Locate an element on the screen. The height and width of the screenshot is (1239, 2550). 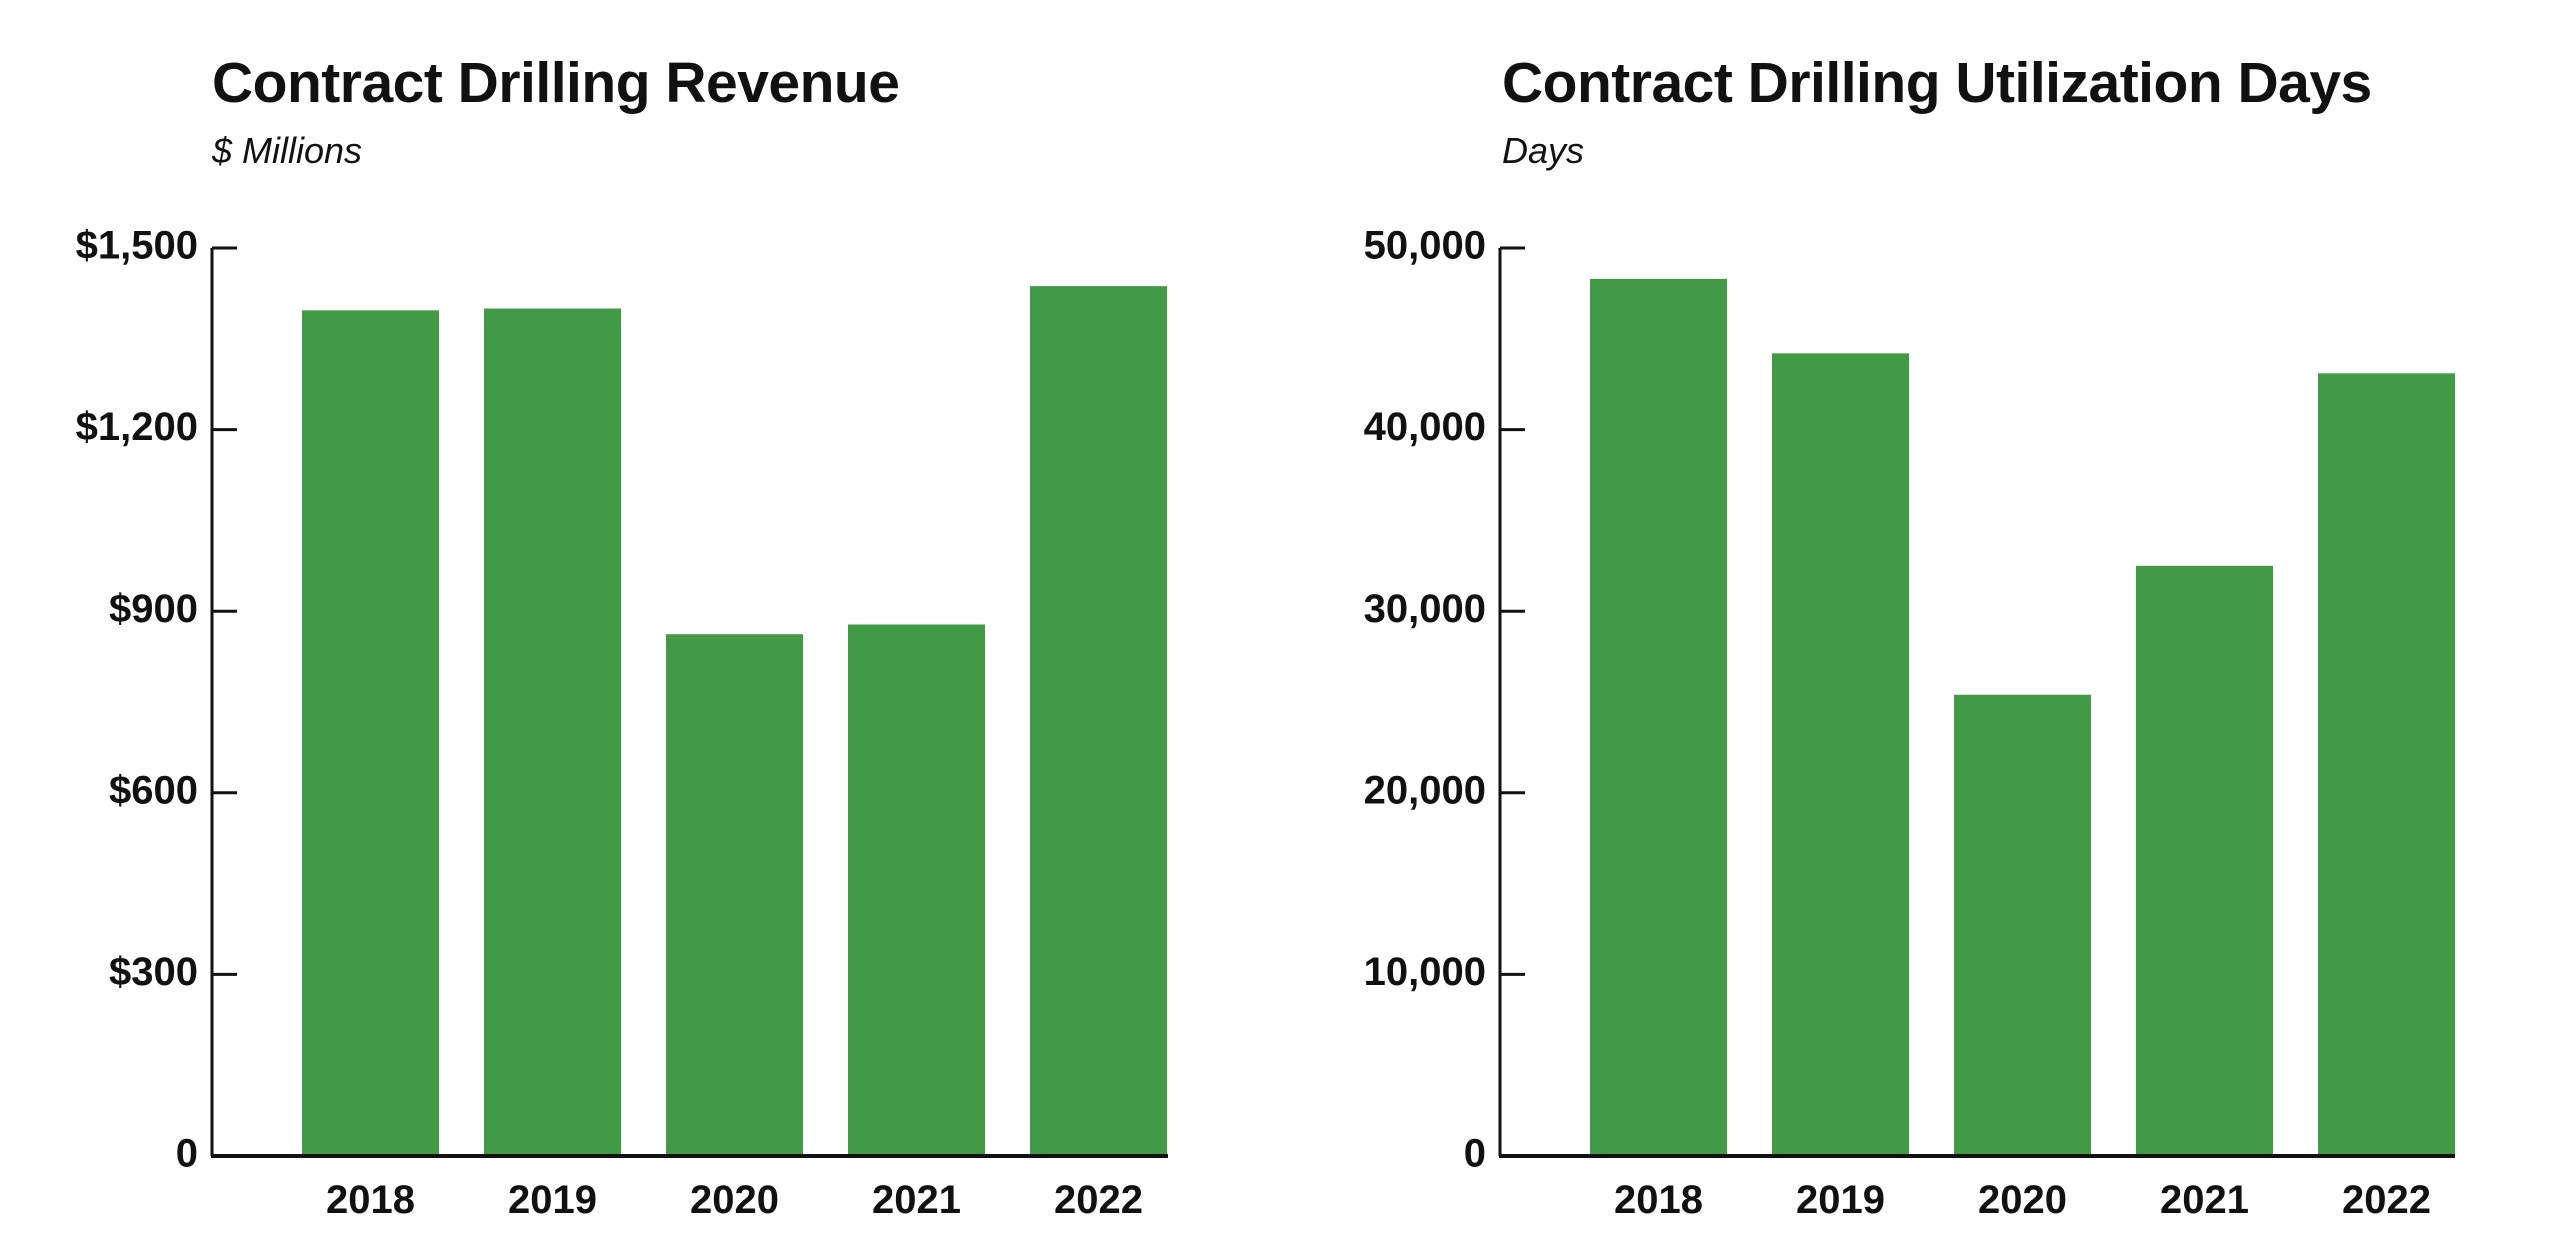
days-bar-2019 is located at coordinates (1840, 754).